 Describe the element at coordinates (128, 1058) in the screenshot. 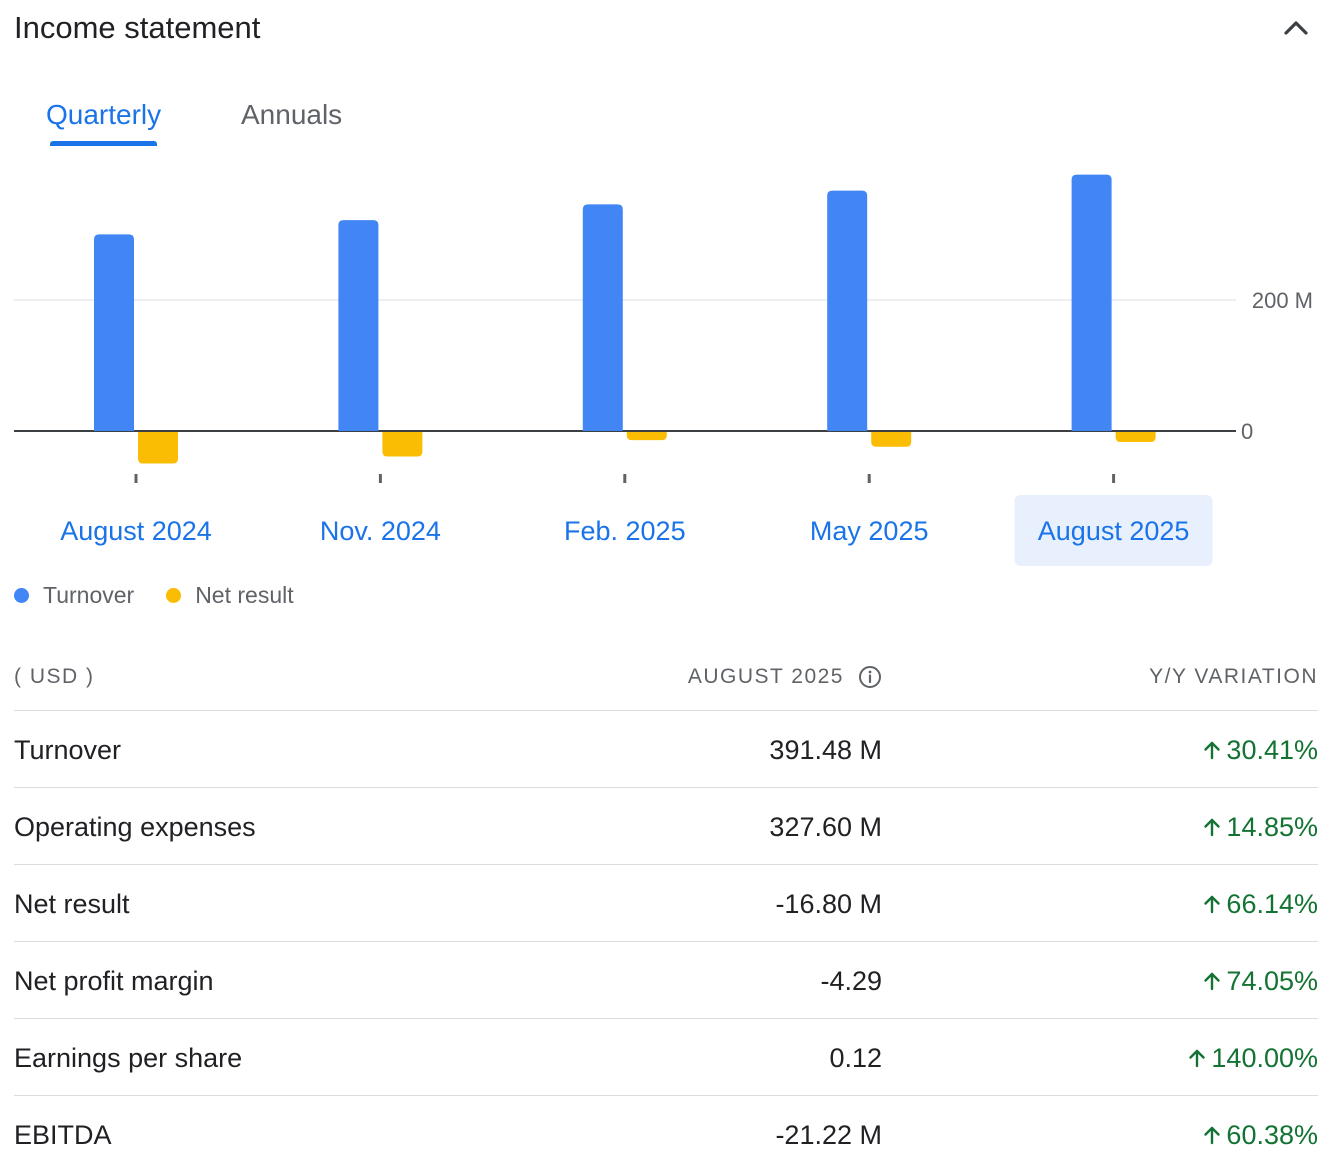

I see `row-label: Earnings per share` at that location.